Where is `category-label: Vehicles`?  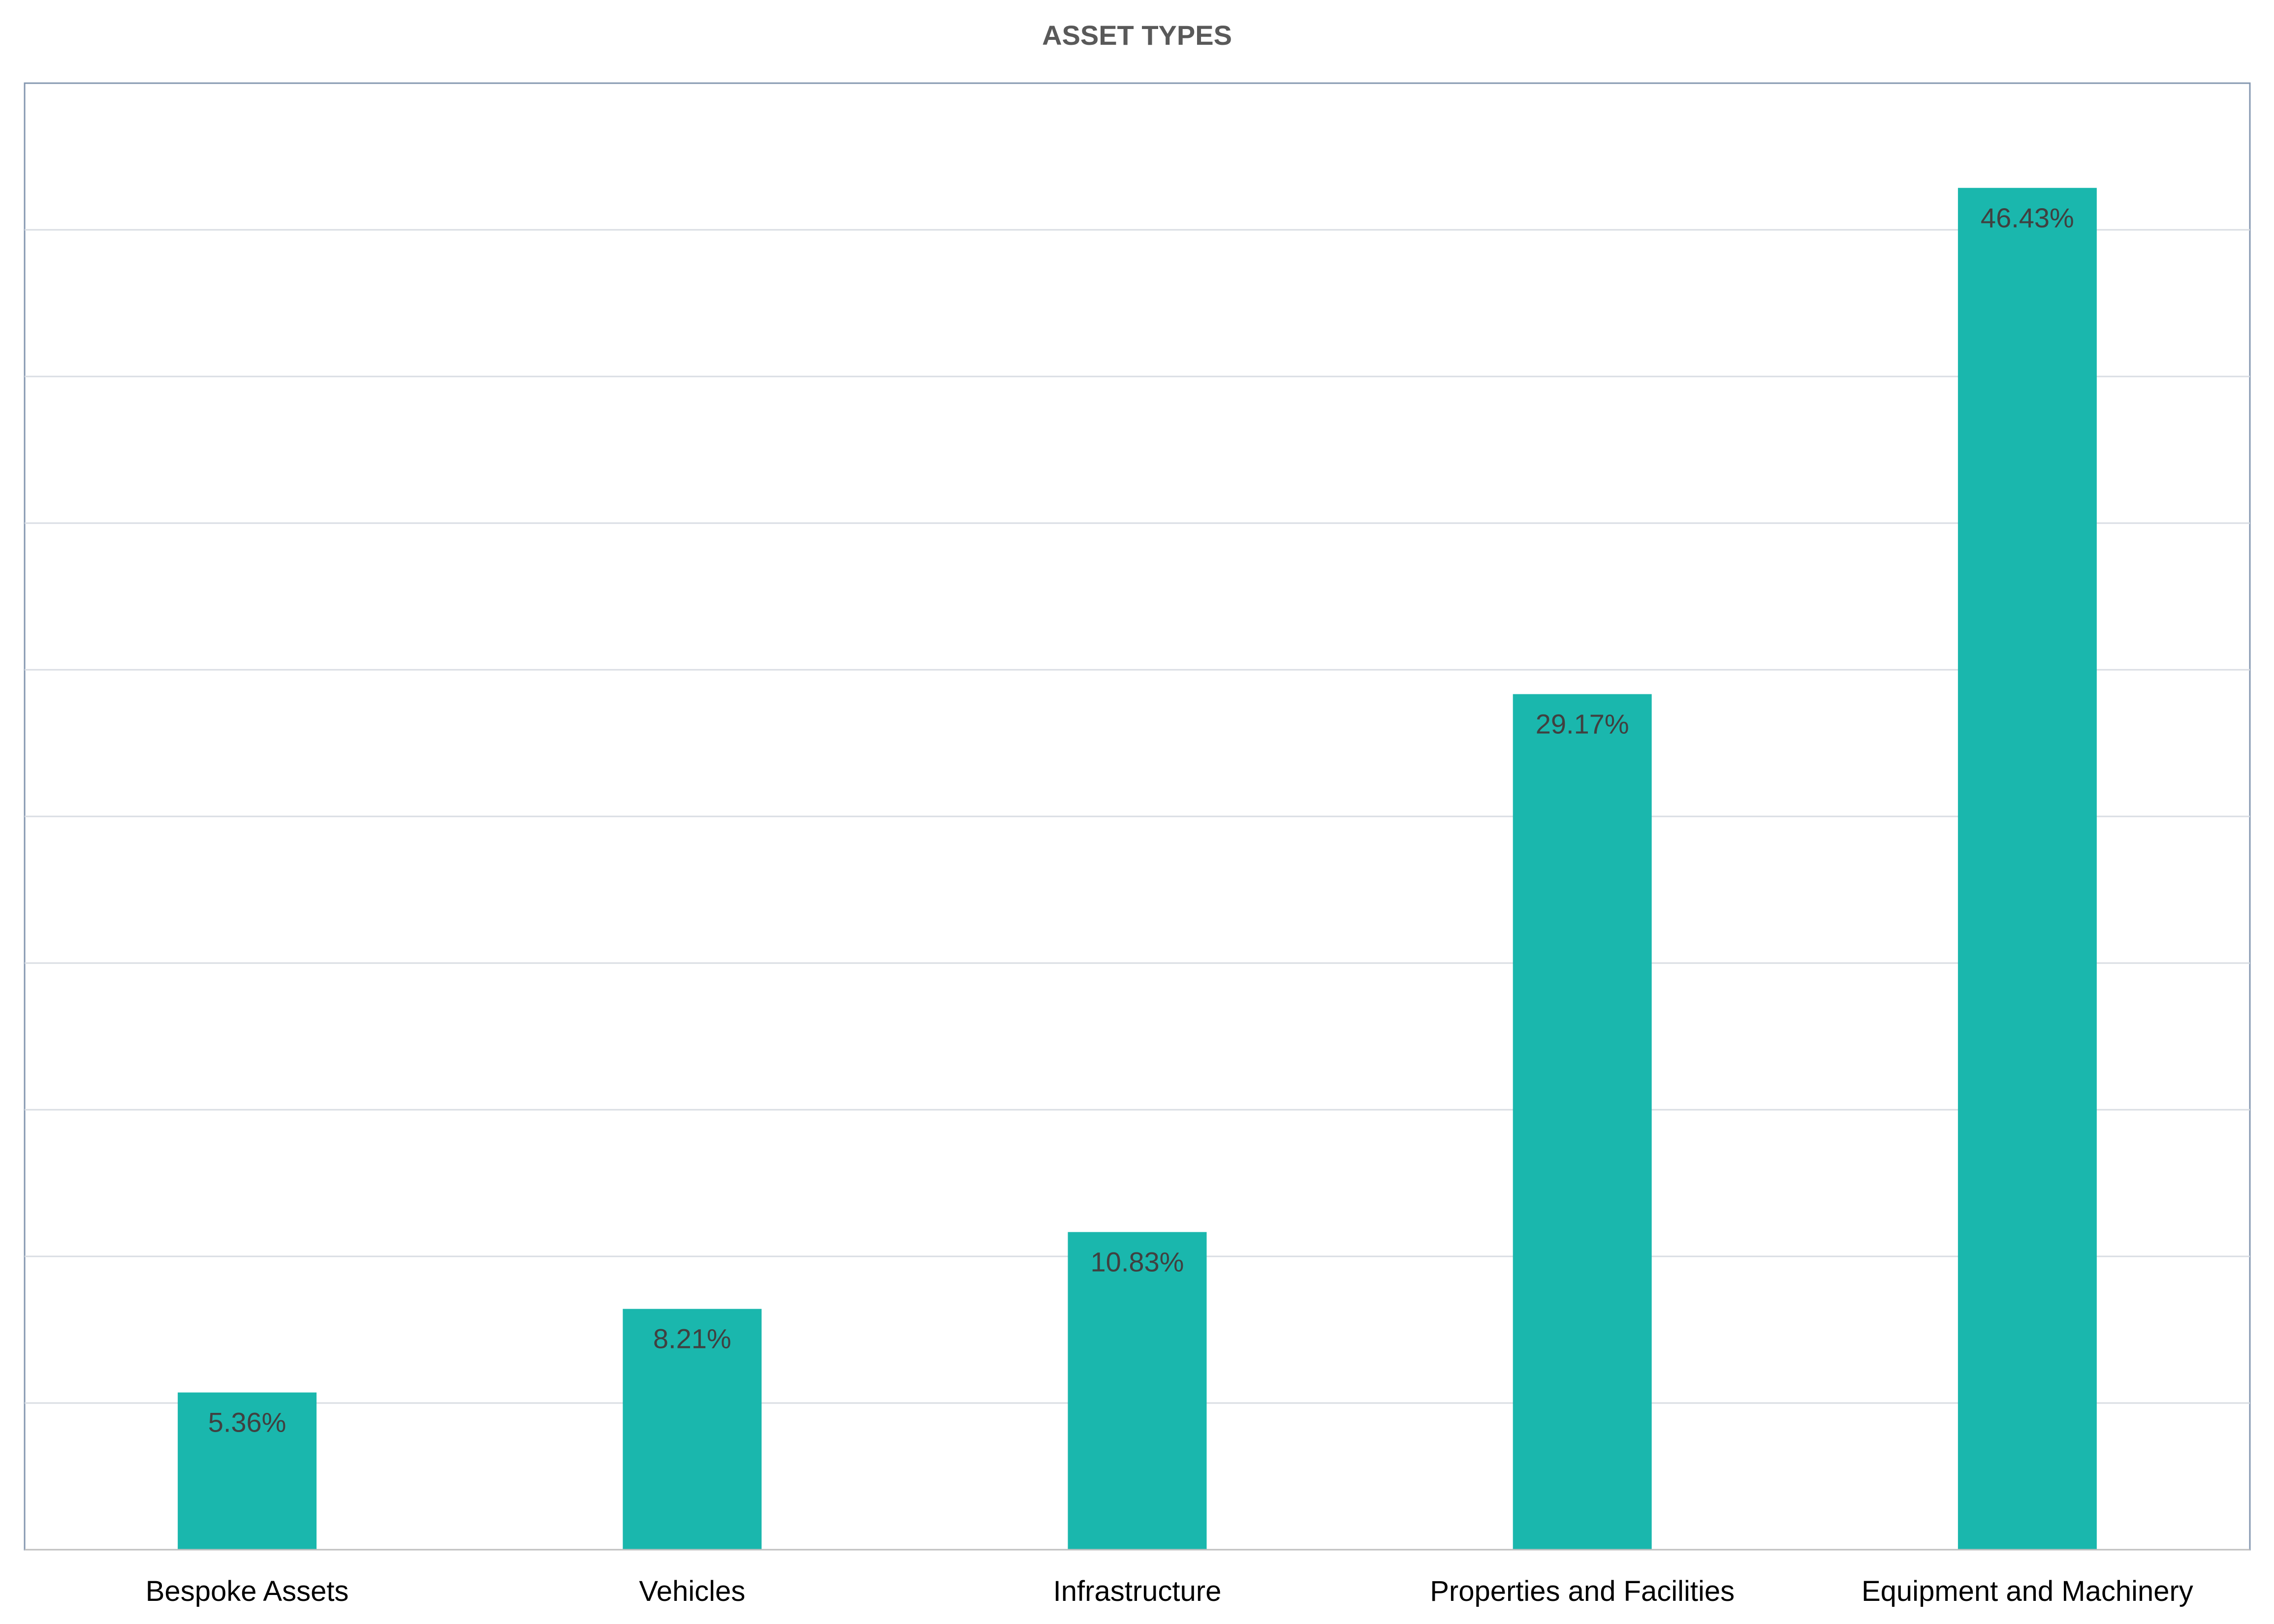
category-label: Vehicles is located at coordinates (692, 1591).